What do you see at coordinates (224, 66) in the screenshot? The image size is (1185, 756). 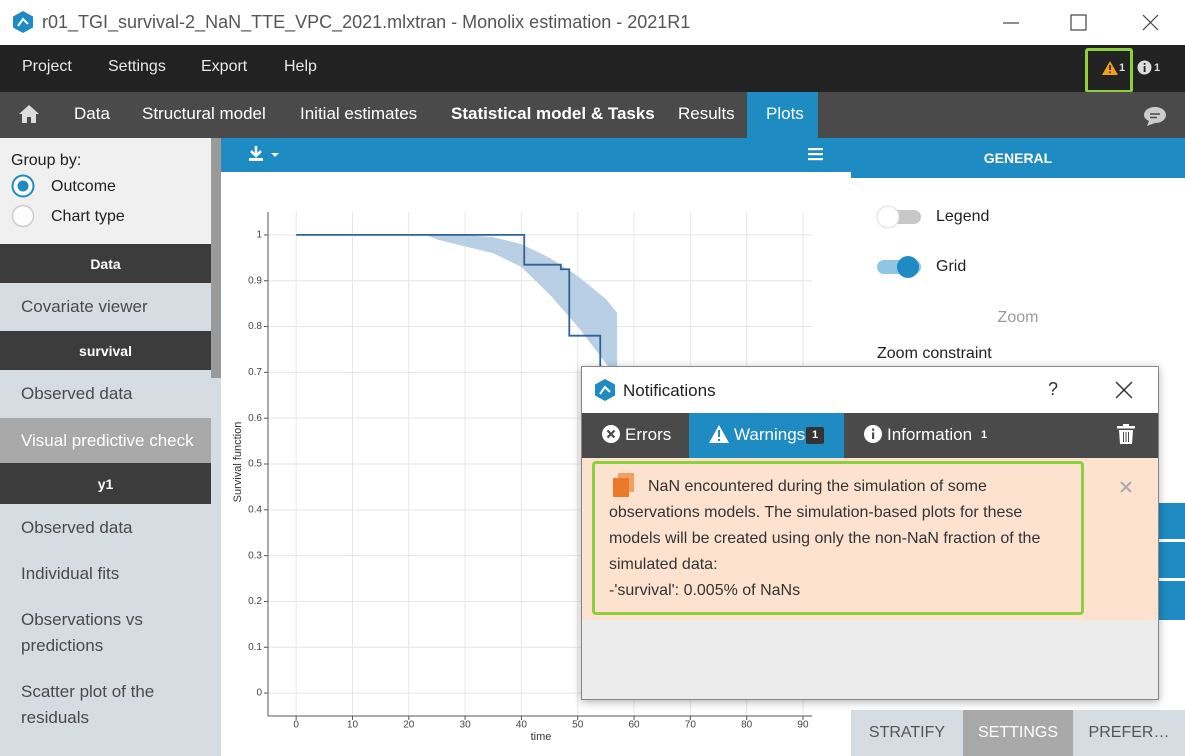 I see `menu-item: Export` at bounding box center [224, 66].